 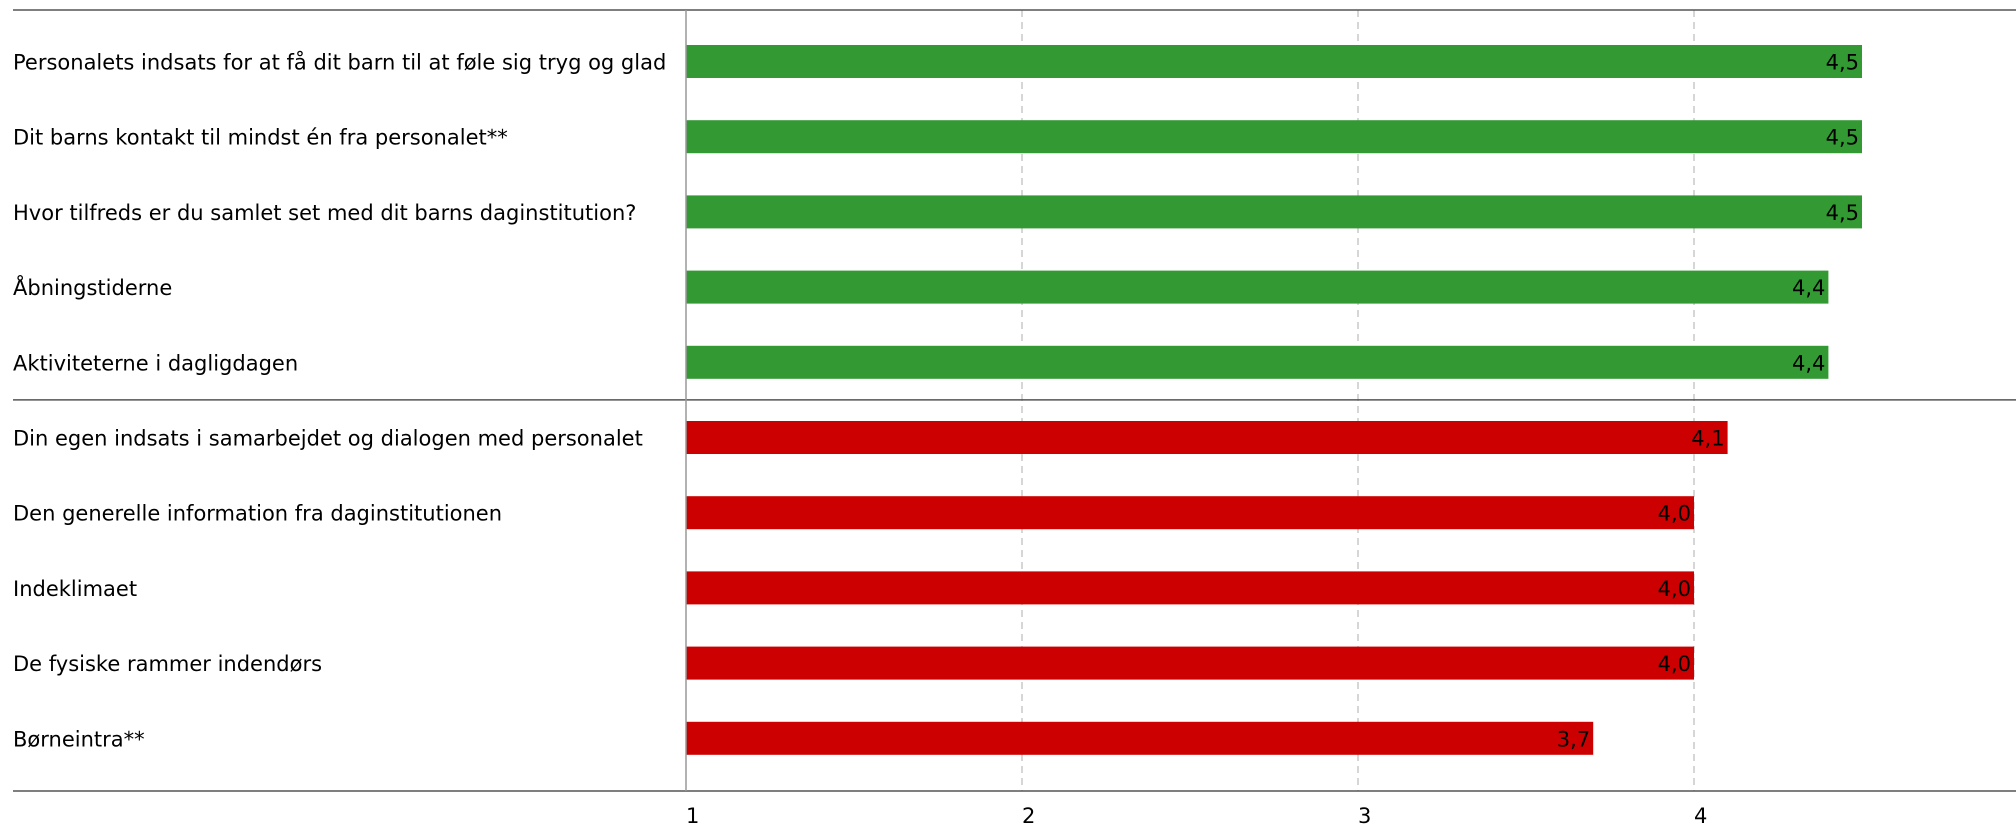 I want to click on data-label-2: 4,5, so click(x=1842, y=138).